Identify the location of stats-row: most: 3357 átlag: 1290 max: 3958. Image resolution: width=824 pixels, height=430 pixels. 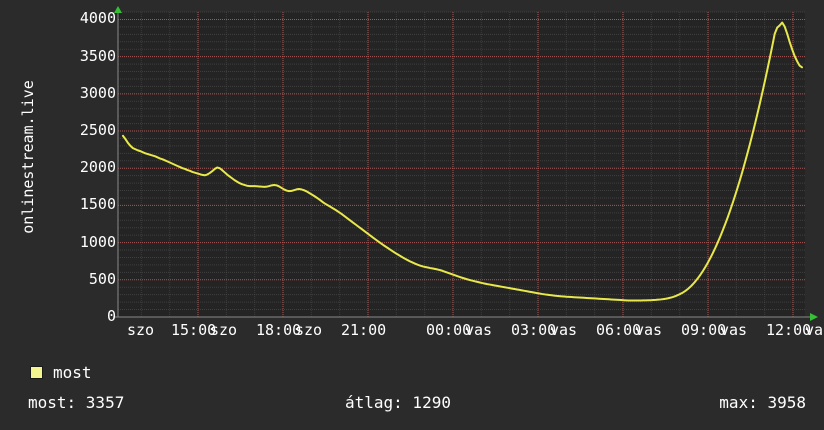
(412, 404).